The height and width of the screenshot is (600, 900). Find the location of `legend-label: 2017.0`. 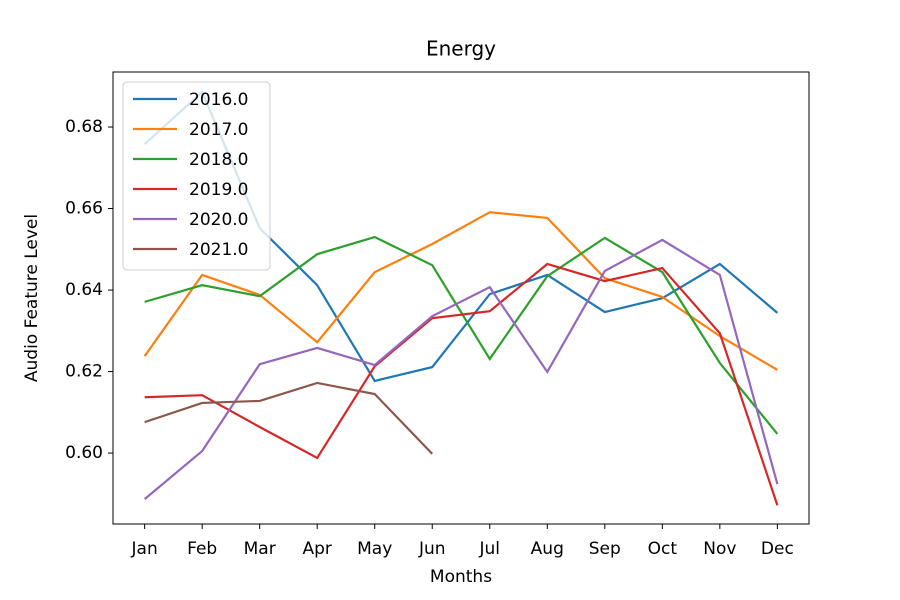

legend-label: 2017.0 is located at coordinates (218, 130).